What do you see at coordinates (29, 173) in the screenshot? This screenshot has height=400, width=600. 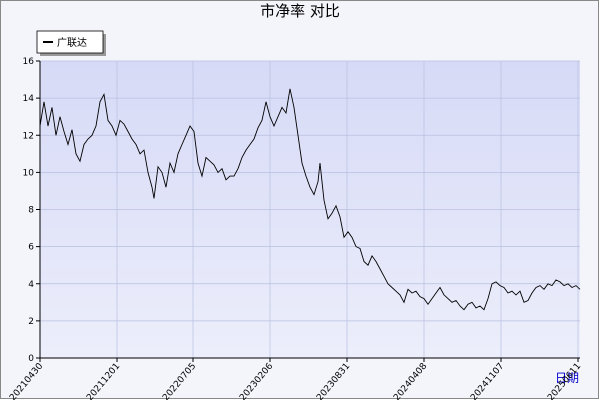 I see `y-tick-label: 10` at bounding box center [29, 173].